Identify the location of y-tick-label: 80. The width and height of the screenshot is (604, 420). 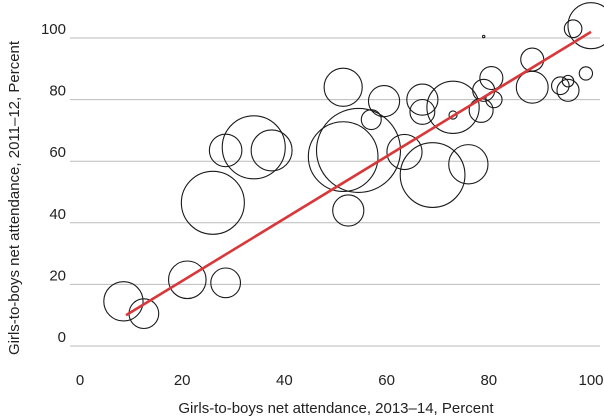
(57, 91).